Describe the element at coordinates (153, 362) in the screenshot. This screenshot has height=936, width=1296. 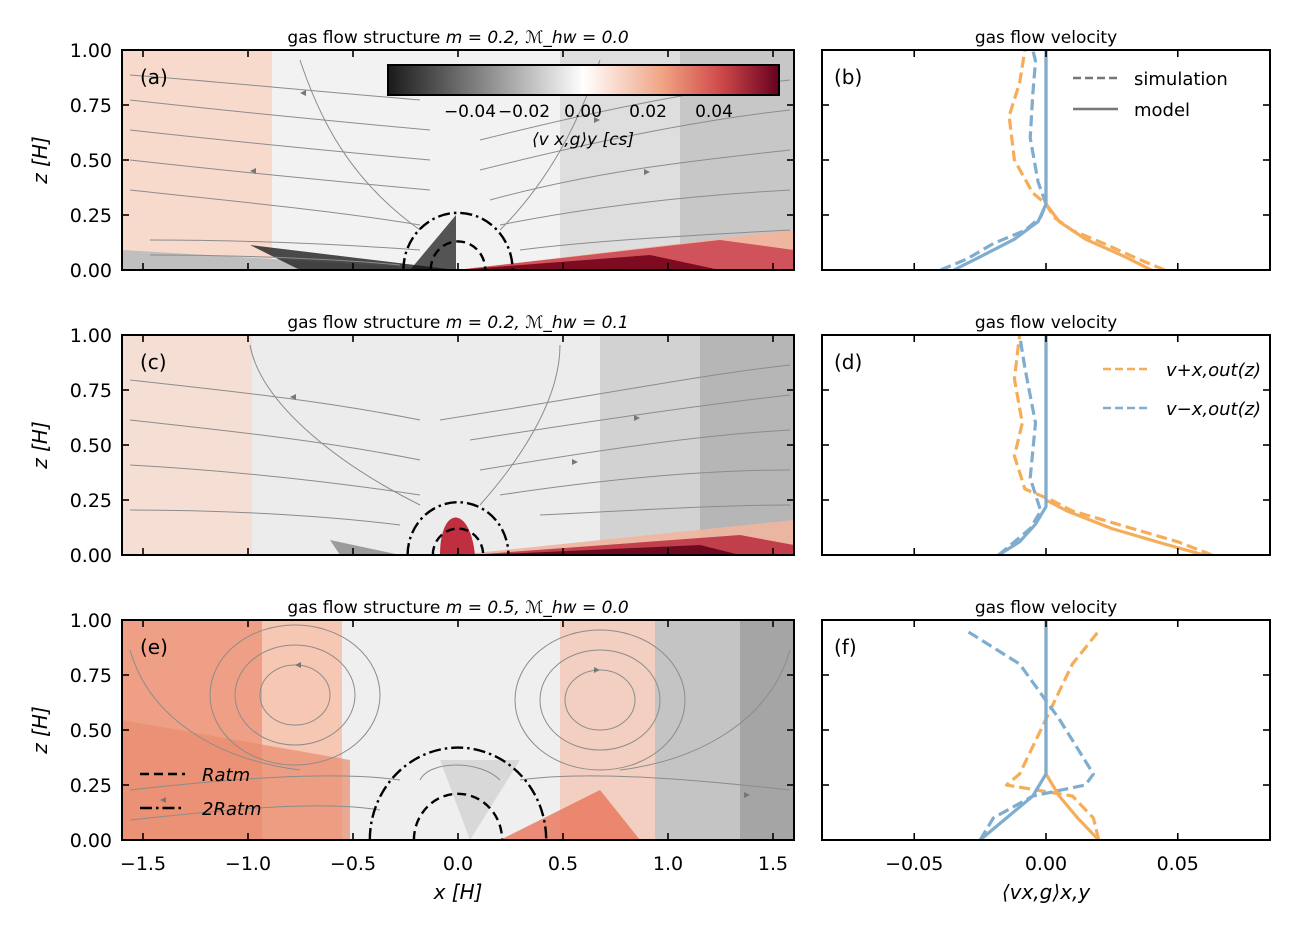
I see `panel-label-c: (c)` at that location.